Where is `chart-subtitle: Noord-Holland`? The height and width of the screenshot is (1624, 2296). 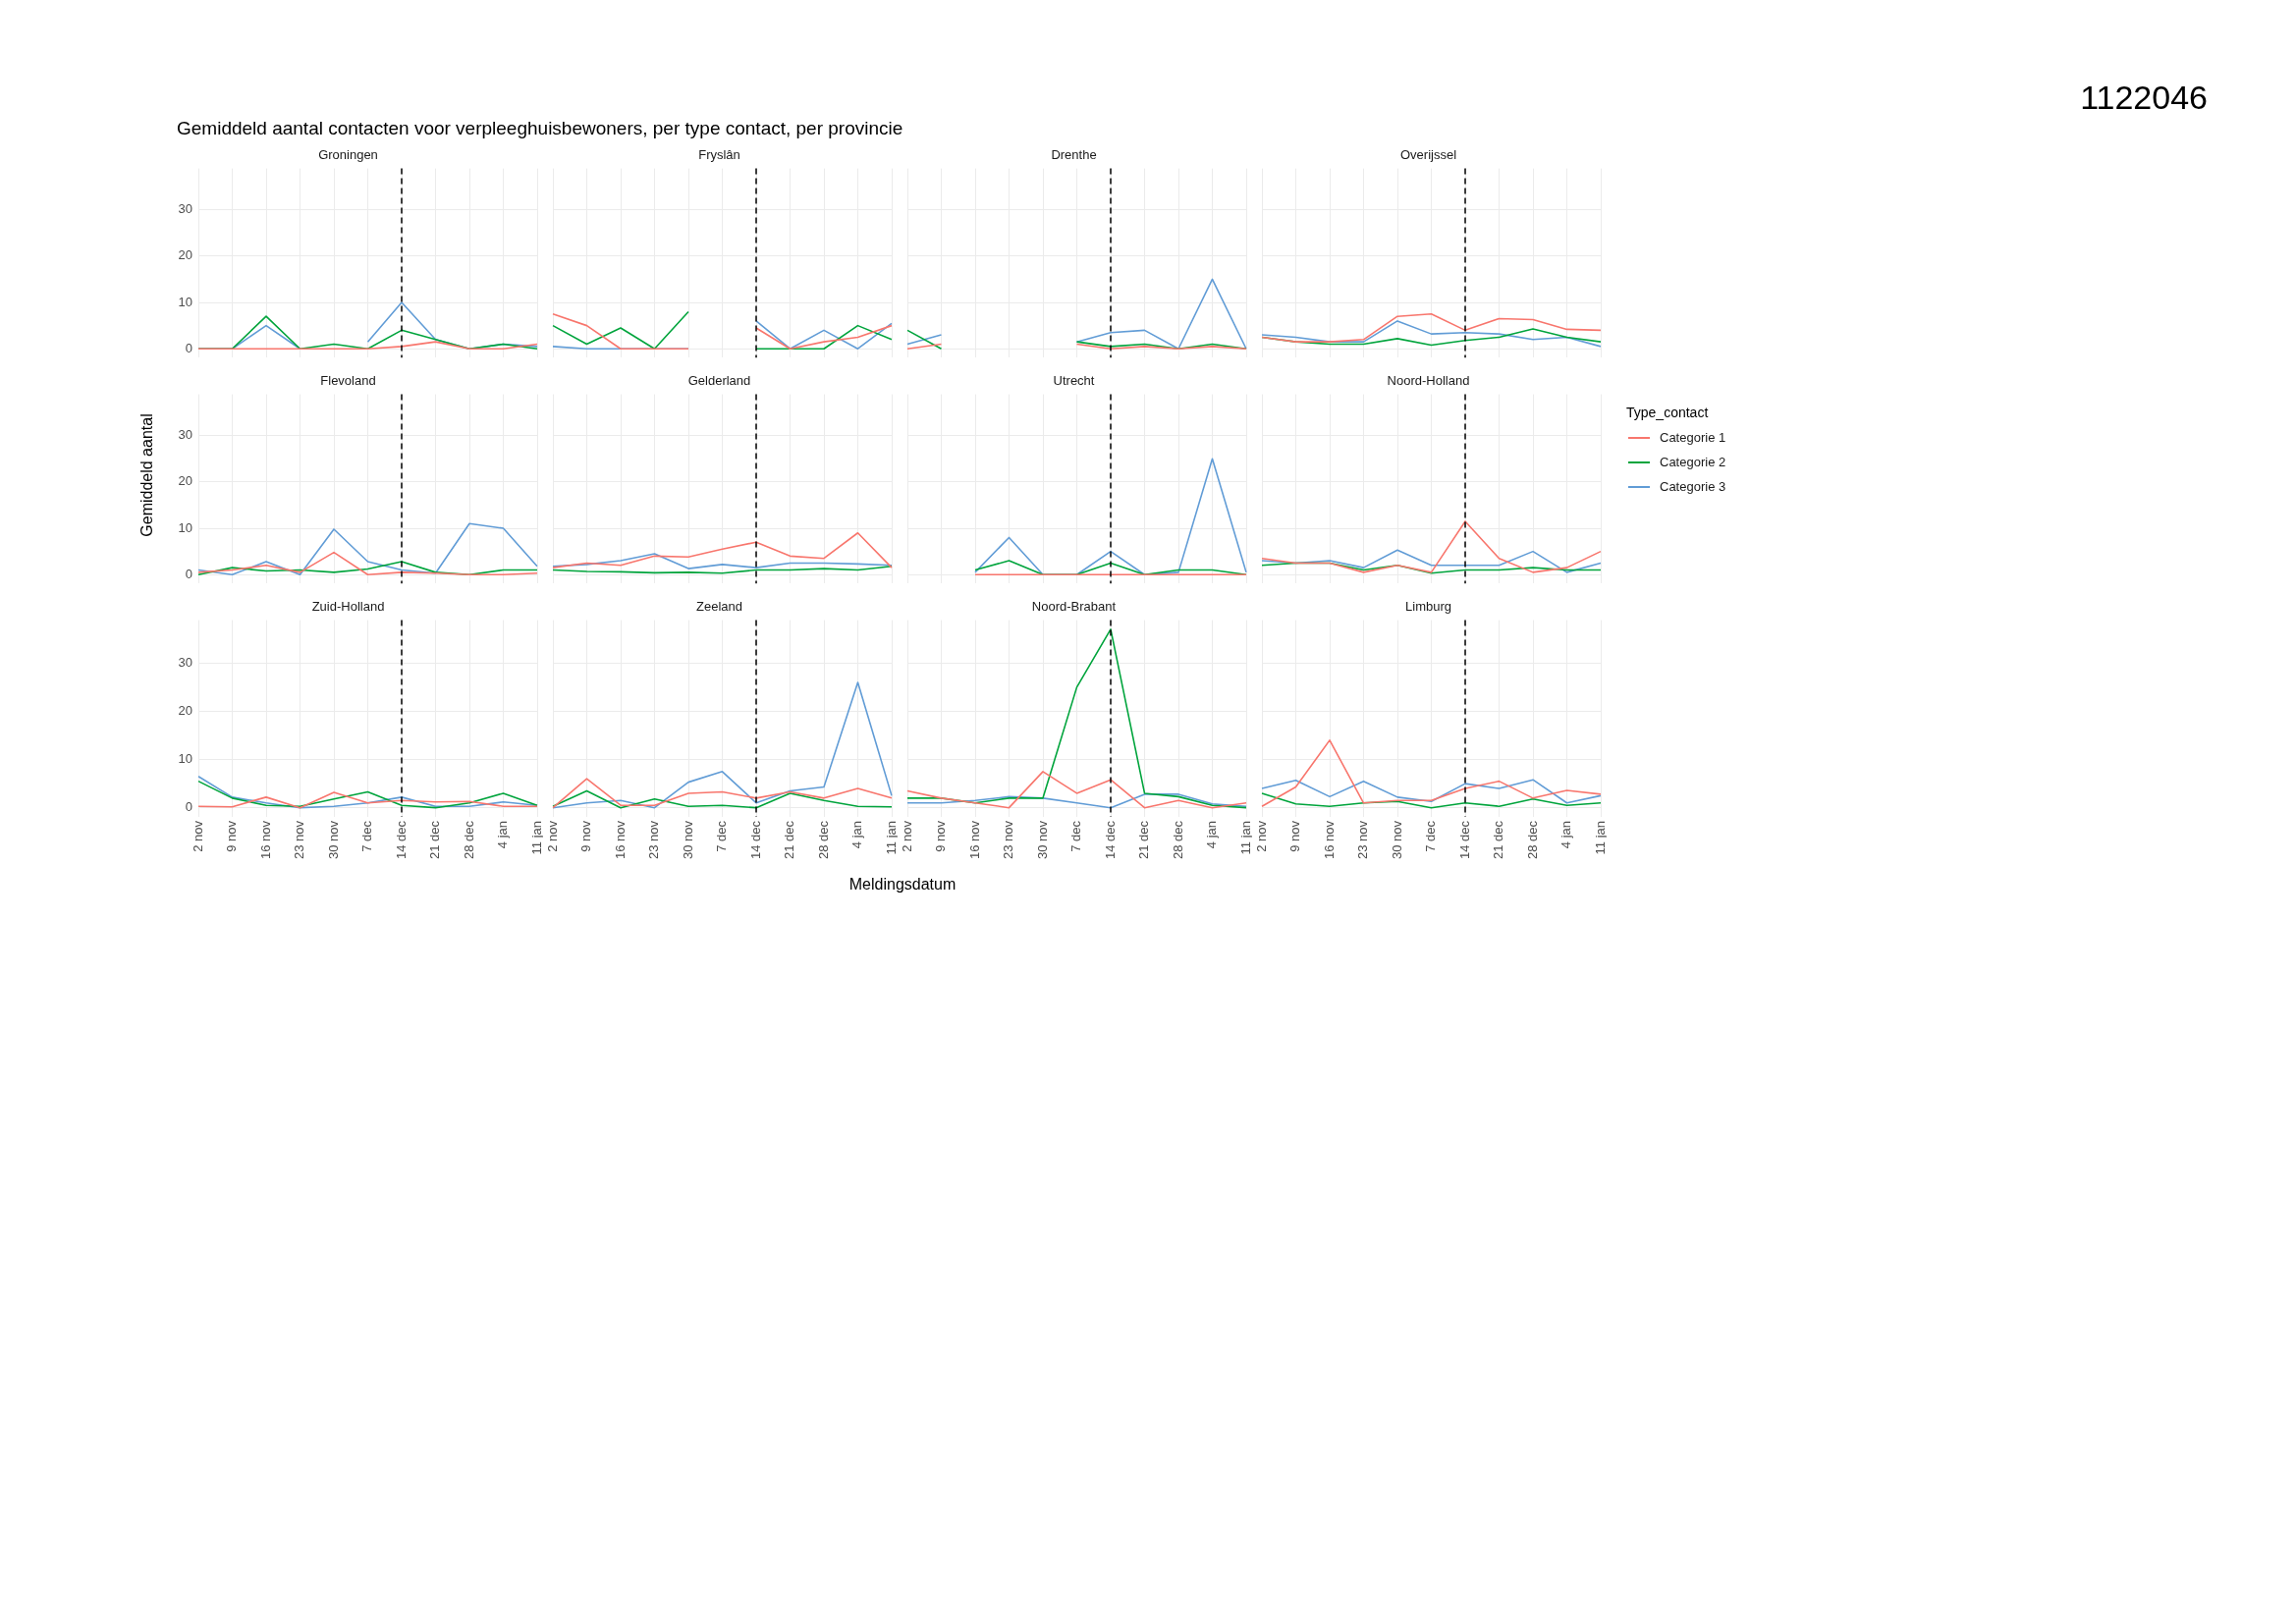
chart-subtitle: Noord-Holland is located at coordinates (1428, 381).